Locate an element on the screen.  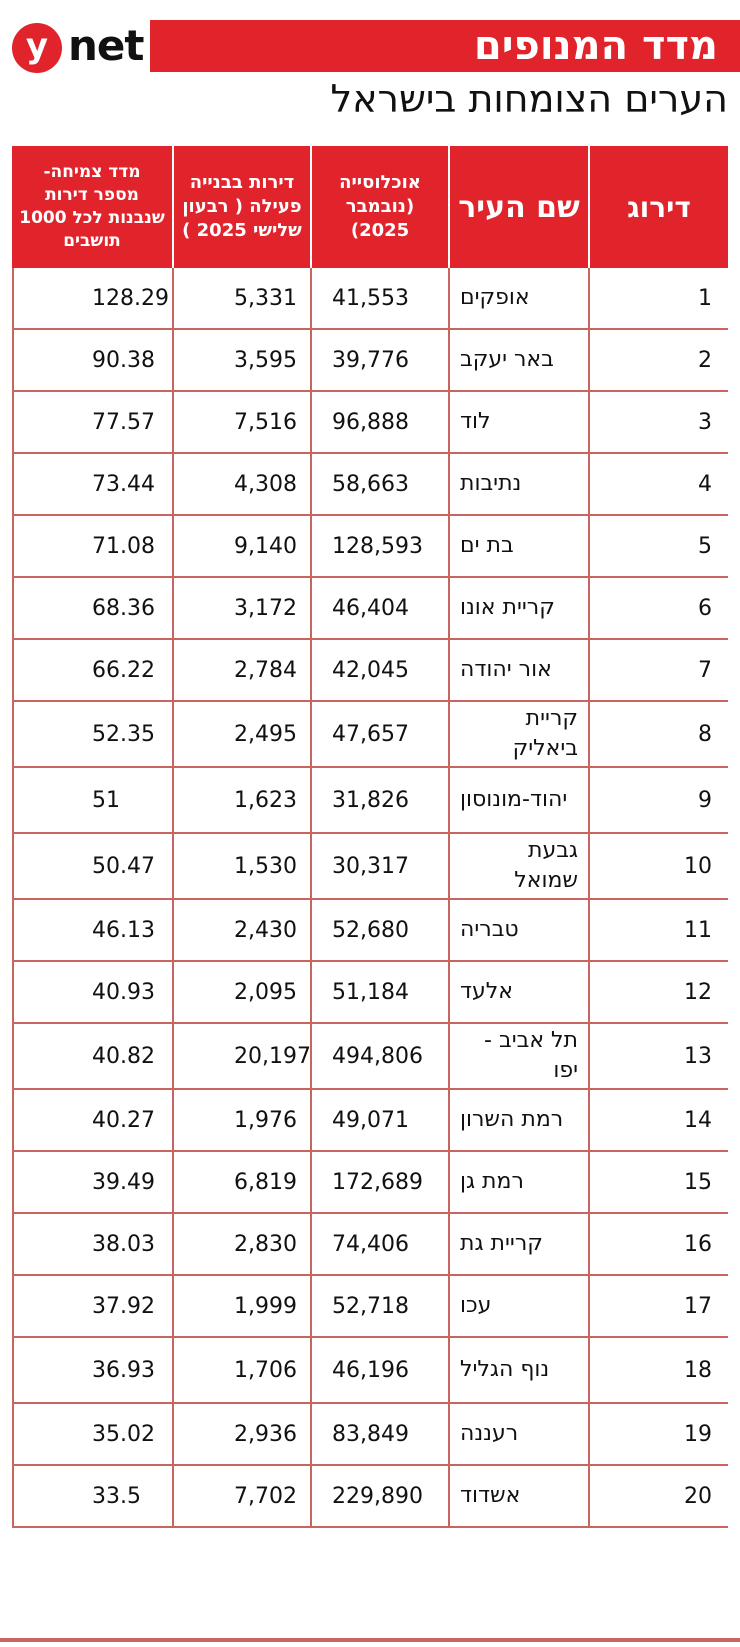
cell-population-text: 49,071 is located at coordinates (370, 1120).